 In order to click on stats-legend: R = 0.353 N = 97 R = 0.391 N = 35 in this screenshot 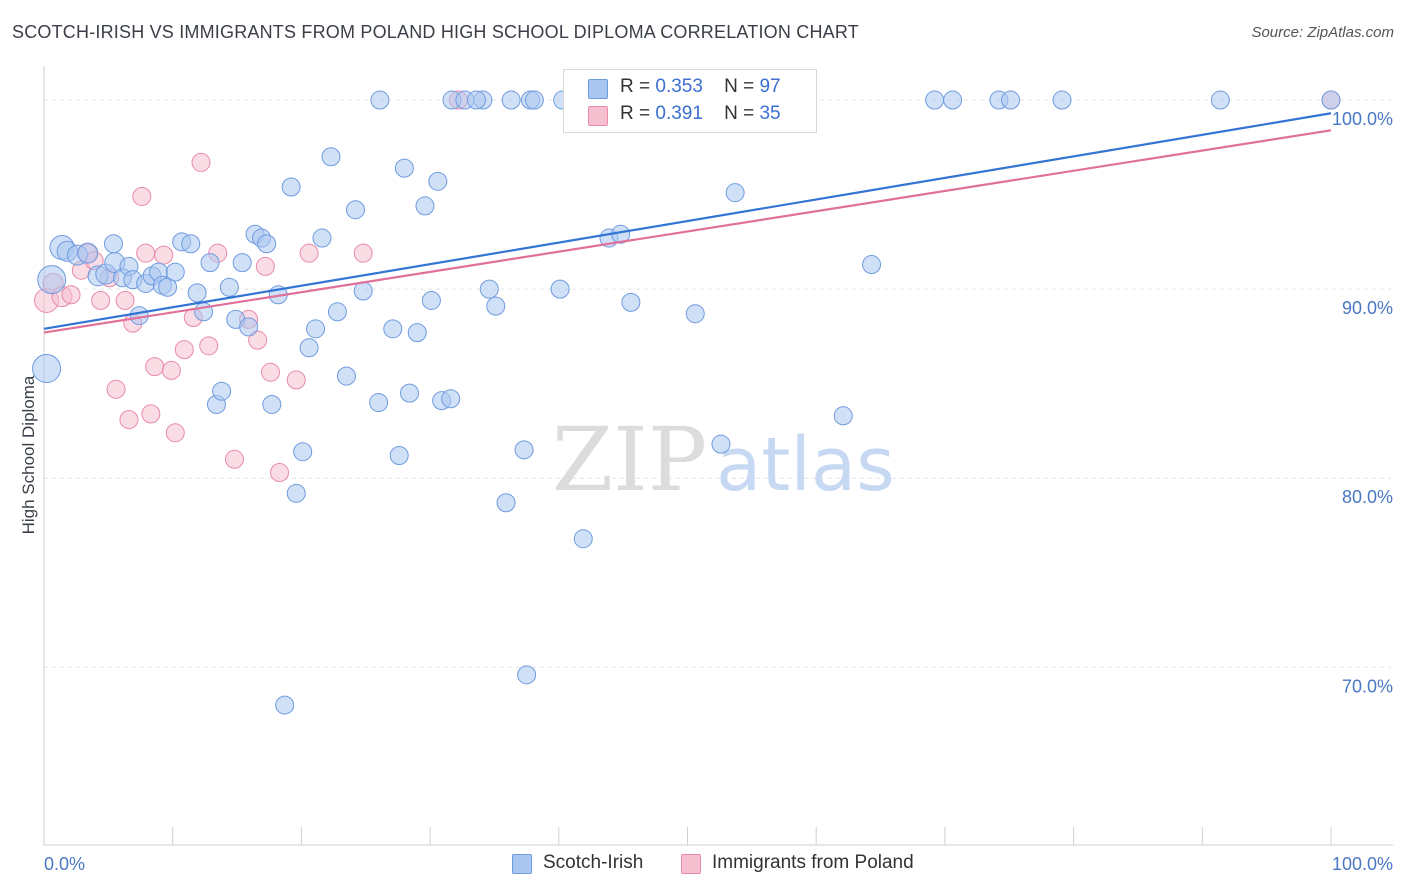, I will do `click(690, 101)`.